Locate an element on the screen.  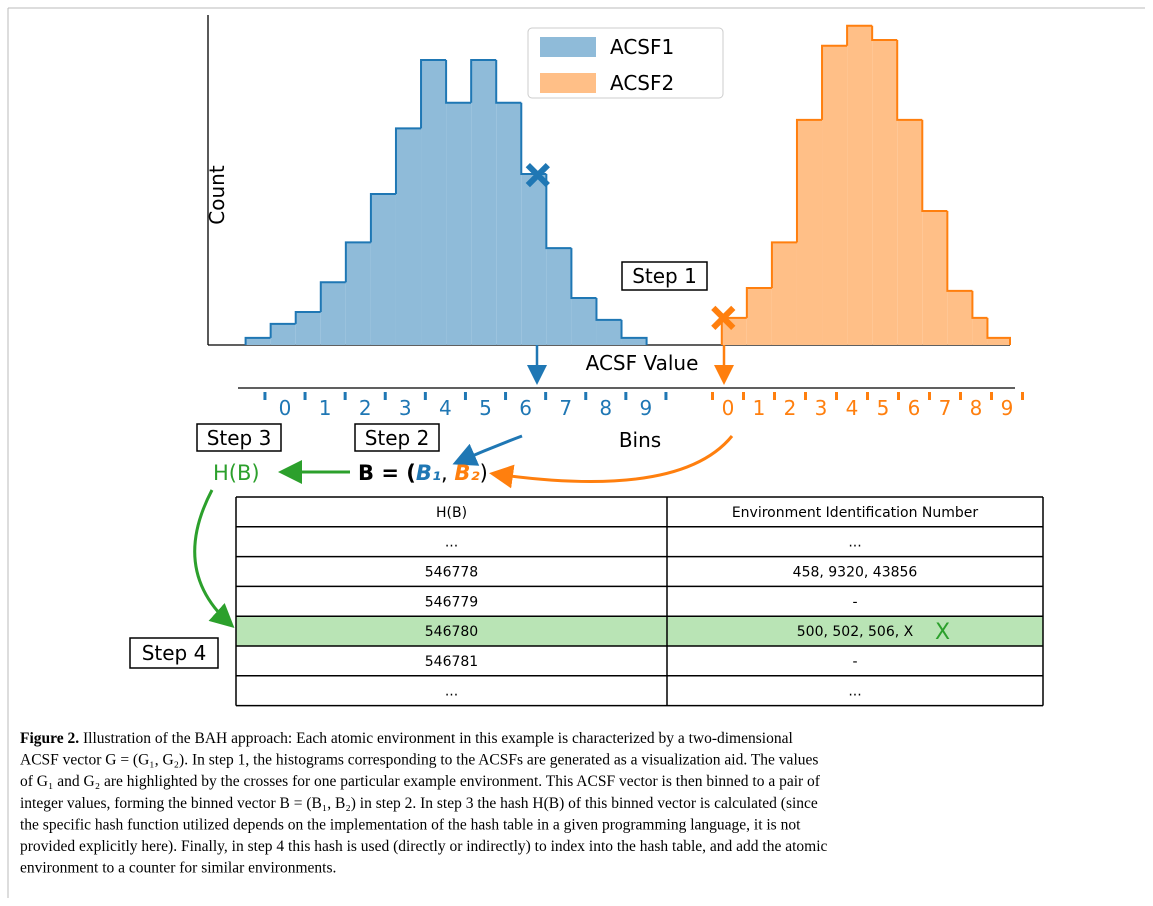
table-cell: 546781 is located at coordinates (451, 662).